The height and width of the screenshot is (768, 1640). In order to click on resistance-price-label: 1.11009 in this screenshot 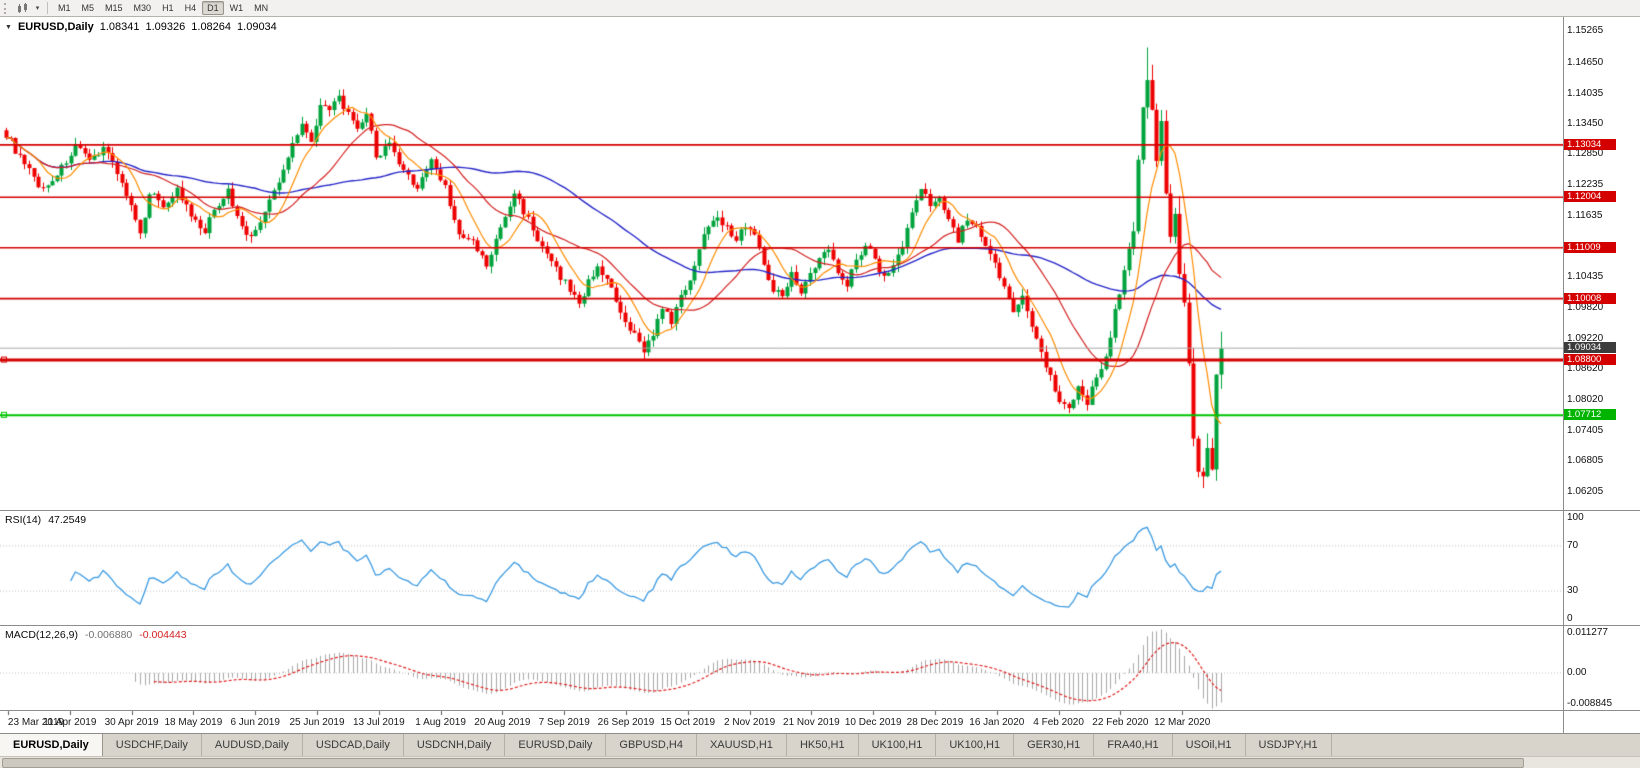, I will do `click(1590, 247)`.